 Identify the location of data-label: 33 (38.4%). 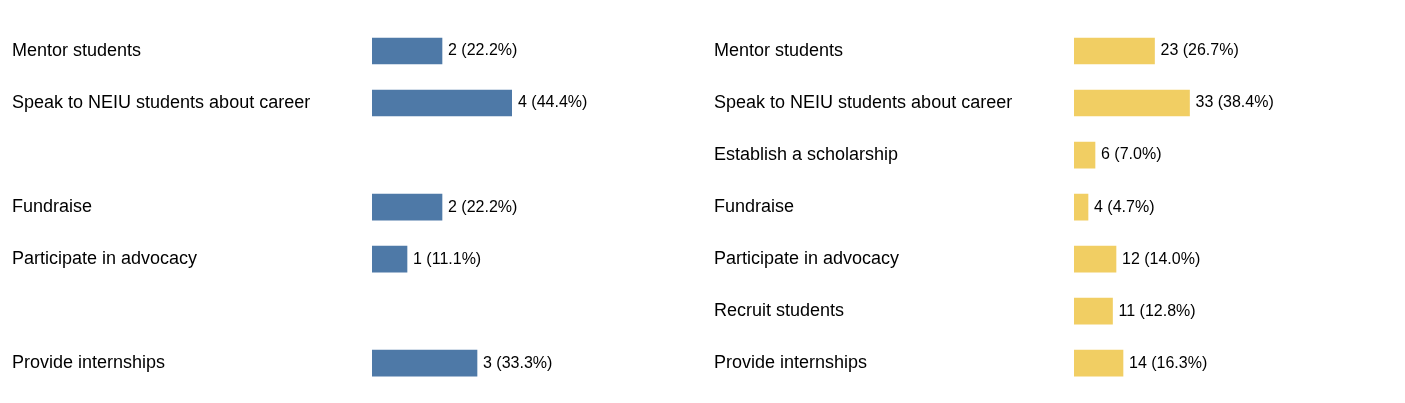
(1234, 102).